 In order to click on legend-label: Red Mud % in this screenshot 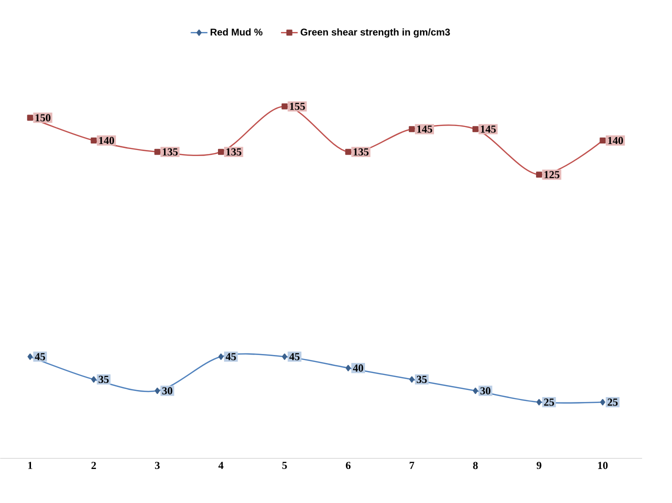, I will do `click(236, 32)`.